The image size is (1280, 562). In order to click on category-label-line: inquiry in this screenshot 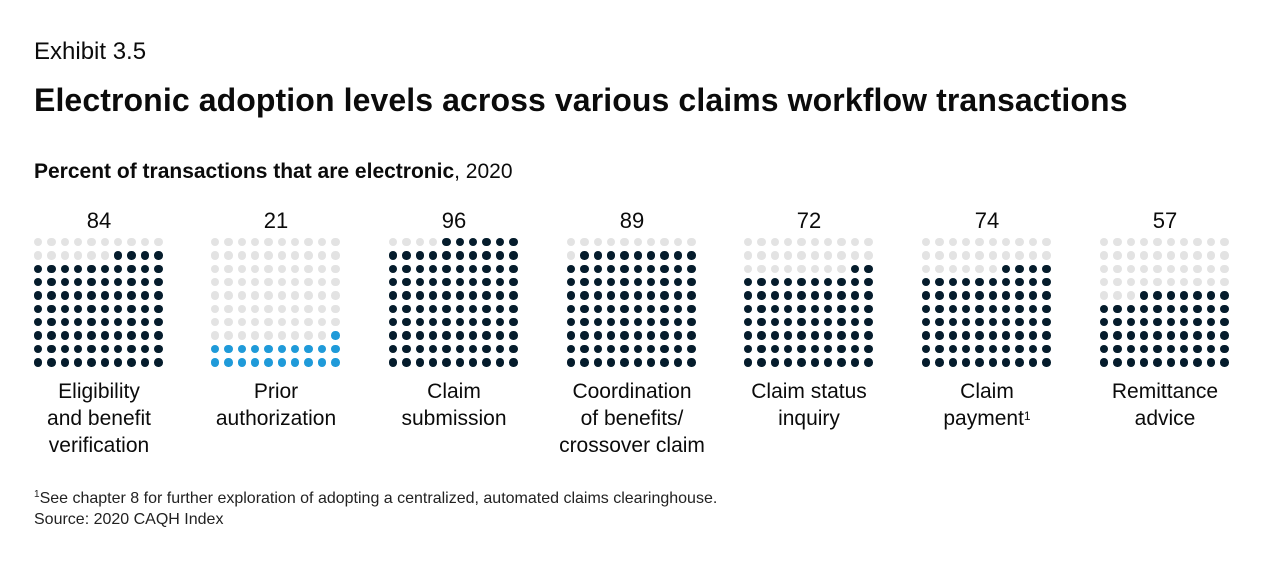, I will do `click(809, 418)`.